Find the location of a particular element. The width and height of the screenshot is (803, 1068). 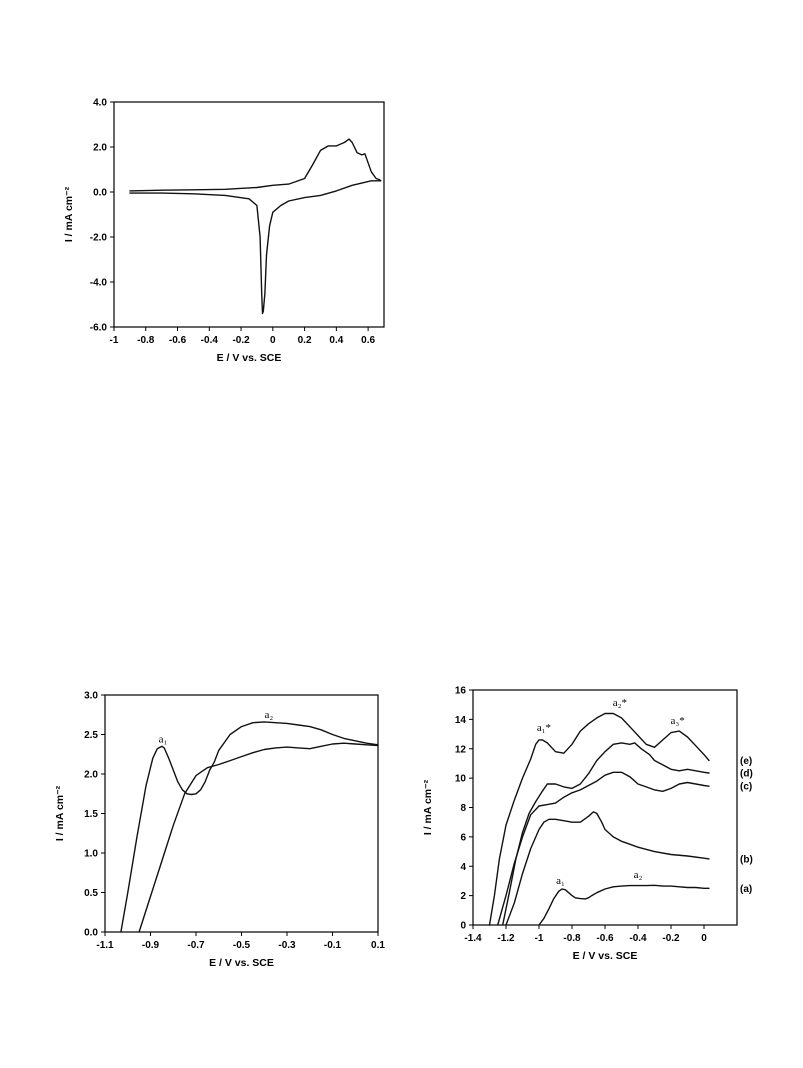

chart-3-x-tick-label: -0.6 is located at coordinates (605, 938).